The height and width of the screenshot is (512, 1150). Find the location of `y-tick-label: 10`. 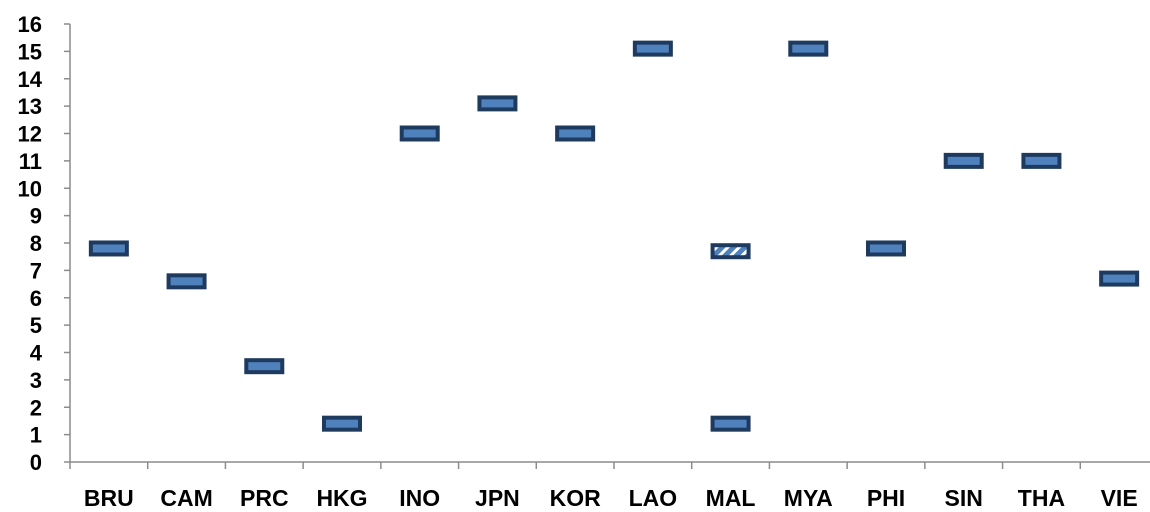

y-tick-label: 10 is located at coordinates (30, 188).